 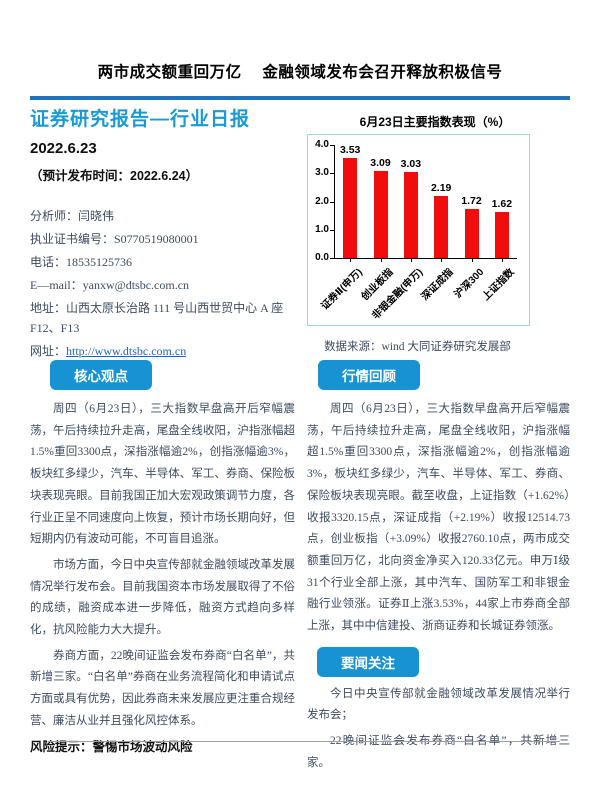 I want to click on bar-value-label: 1.72, so click(x=471, y=201).